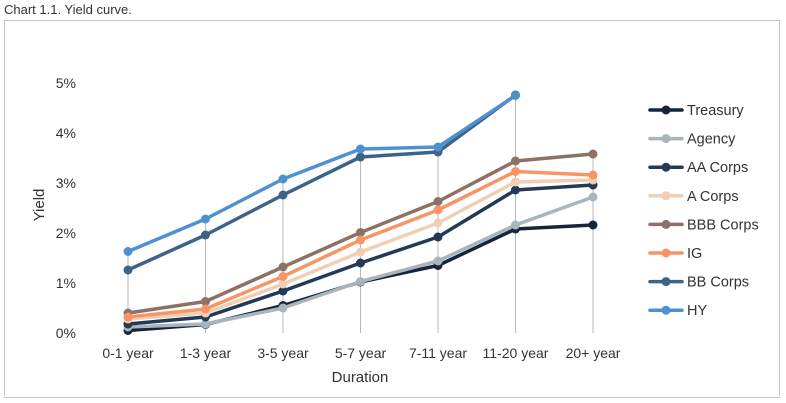  What do you see at coordinates (283, 353) in the screenshot?
I see `x-tick-label: 3-5 year` at bounding box center [283, 353].